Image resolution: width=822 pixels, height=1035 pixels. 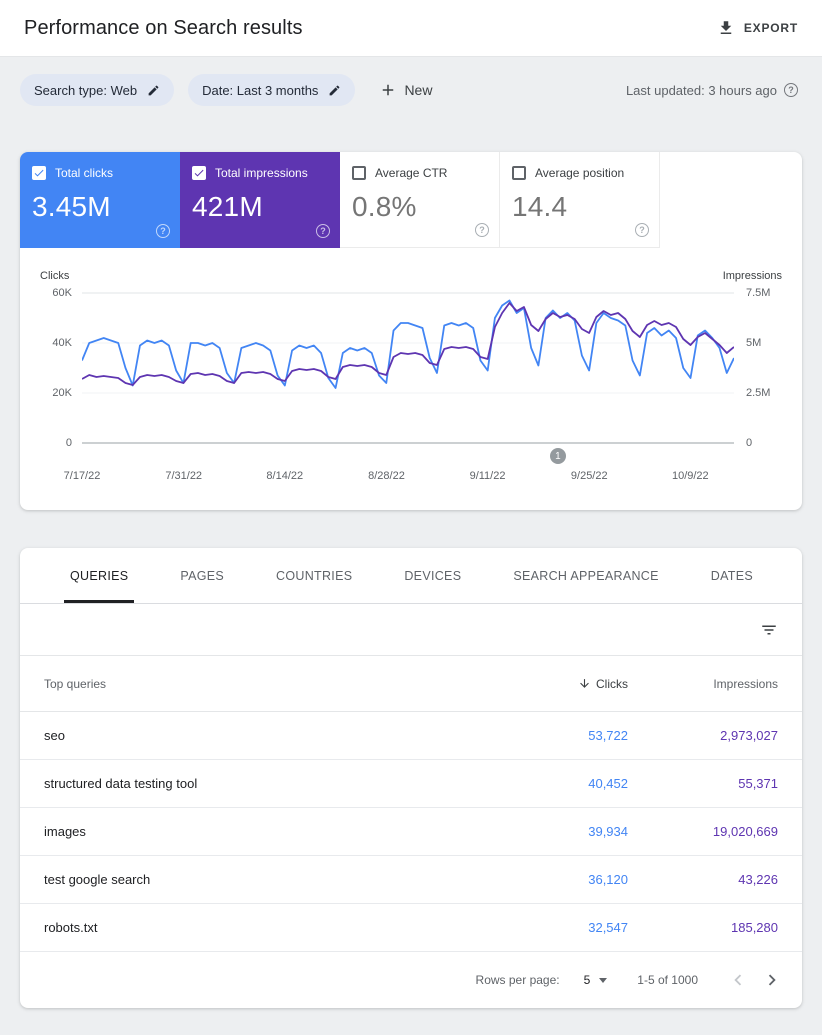 What do you see at coordinates (384, 206) in the screenshot?
I see `metric-value: 0.8%` at bounding box center [384, 206].